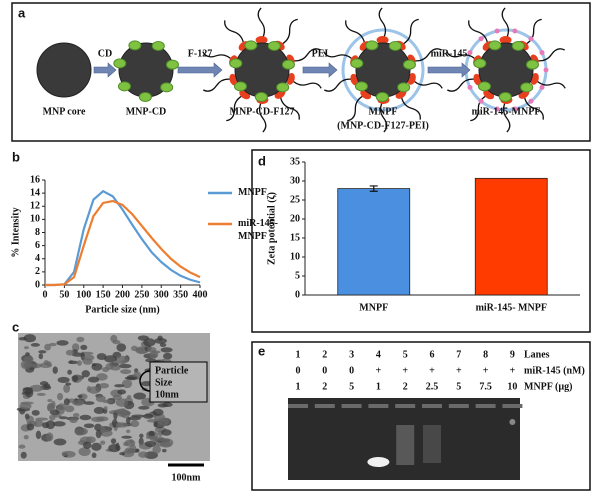  I want to click on y-tick-label: 20, so click(295, 218).